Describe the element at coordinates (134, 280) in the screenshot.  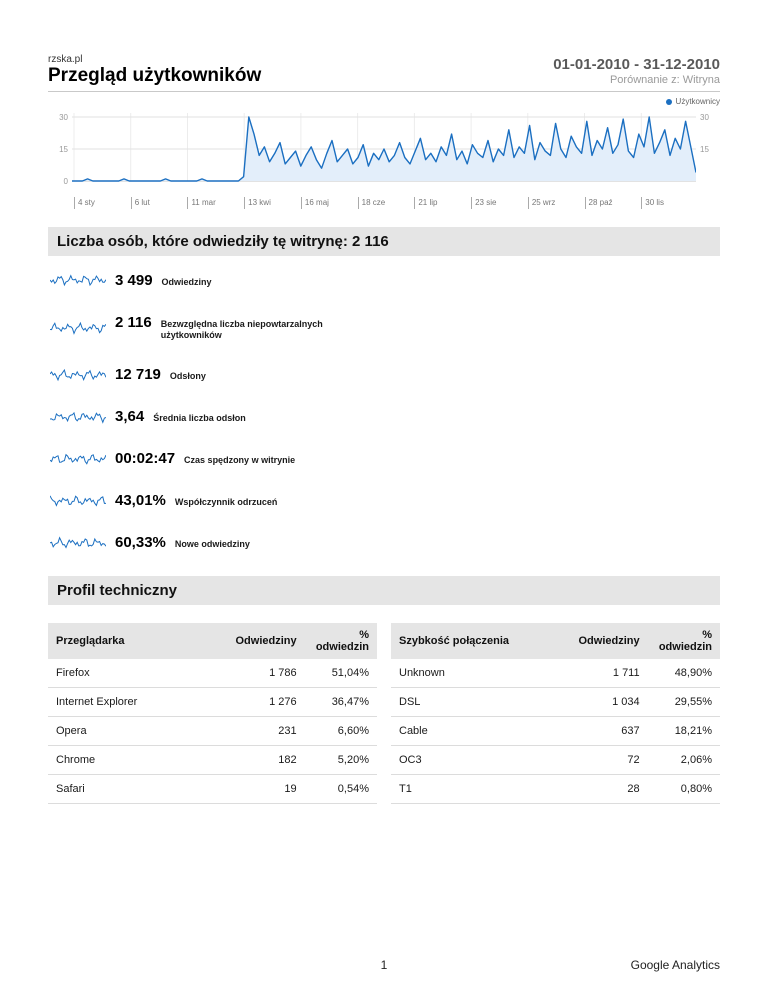
I see `metric-value: 3 499` at that location.